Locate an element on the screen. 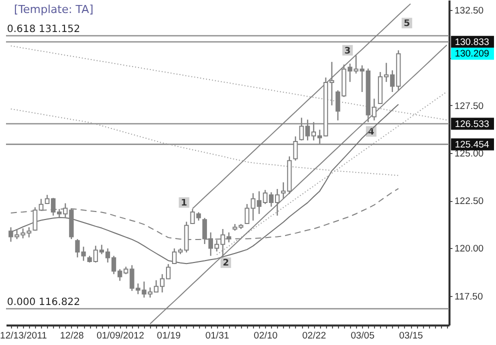  x-tick-label: 01/31 is located at coordinates (217, 336).